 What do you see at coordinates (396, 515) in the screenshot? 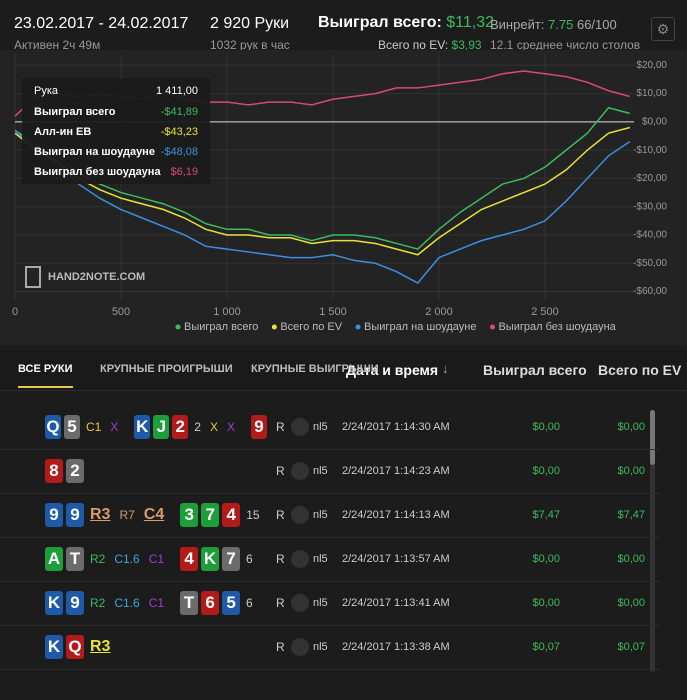
I see `date: 2/24/2017 1:14:13 AM` at bounding box center [396, 515].